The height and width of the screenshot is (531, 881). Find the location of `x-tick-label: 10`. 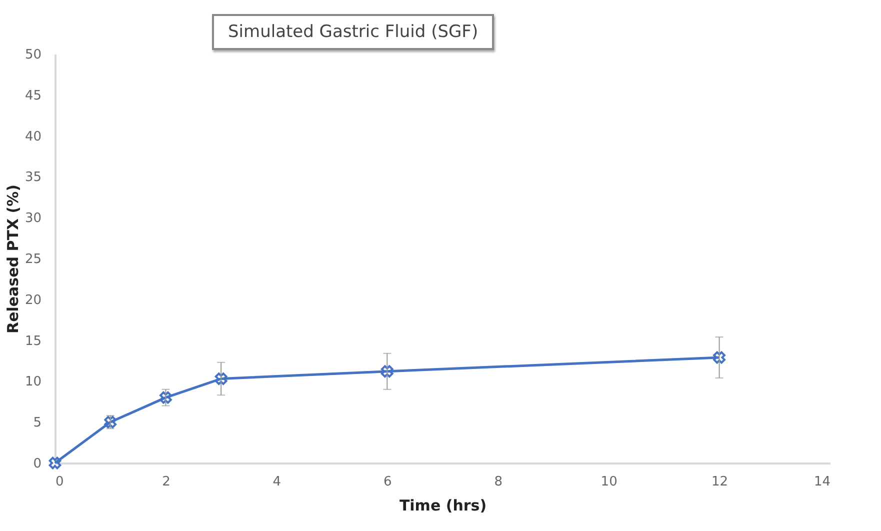

x-tick-label: 10 is located at coordinates (609, 482).